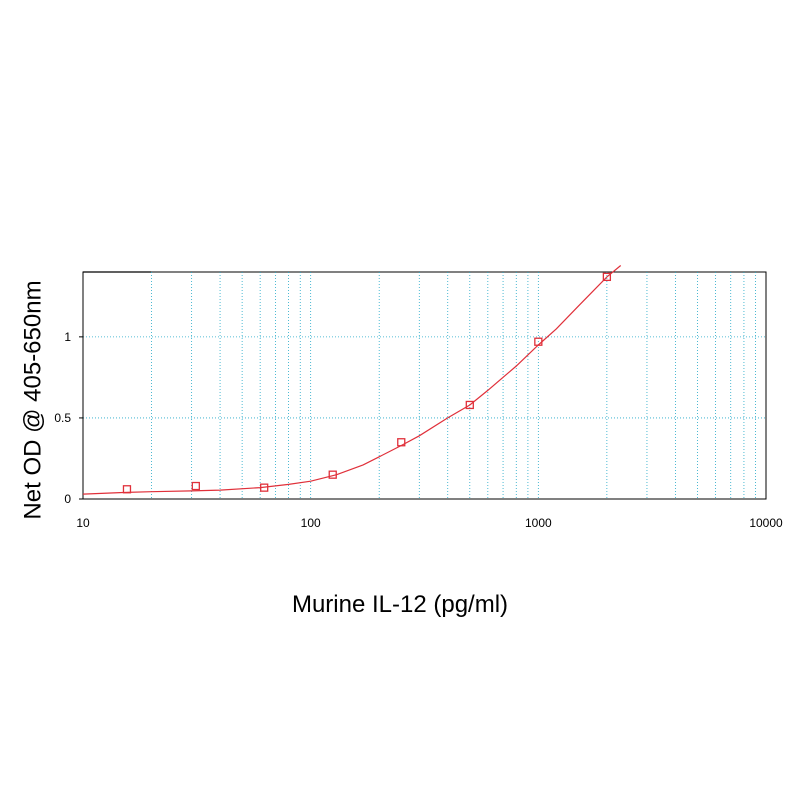 Image resolution: width=800 pixels, height=800 pixels. What do you see at coordinates (32, 399) in the screenshot?
I see `y-axis-title: Net OD @ 405-650nm` at bounding box center [32, 399].